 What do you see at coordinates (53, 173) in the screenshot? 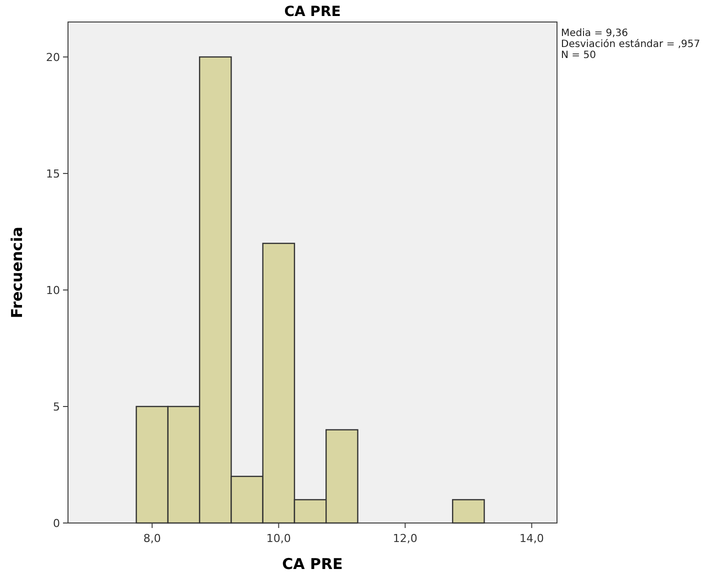
I see `y-tick-label: 15` at bounding box center [53, 173].